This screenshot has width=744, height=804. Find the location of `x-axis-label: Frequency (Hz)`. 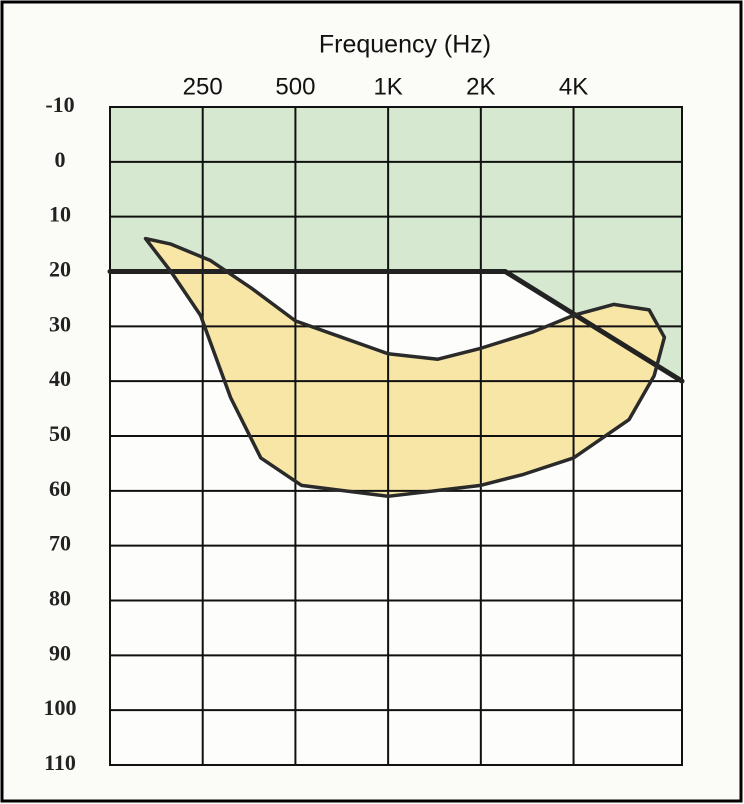

x-axis-label: Frequency (Hz) is located at coordinates (405, 45).